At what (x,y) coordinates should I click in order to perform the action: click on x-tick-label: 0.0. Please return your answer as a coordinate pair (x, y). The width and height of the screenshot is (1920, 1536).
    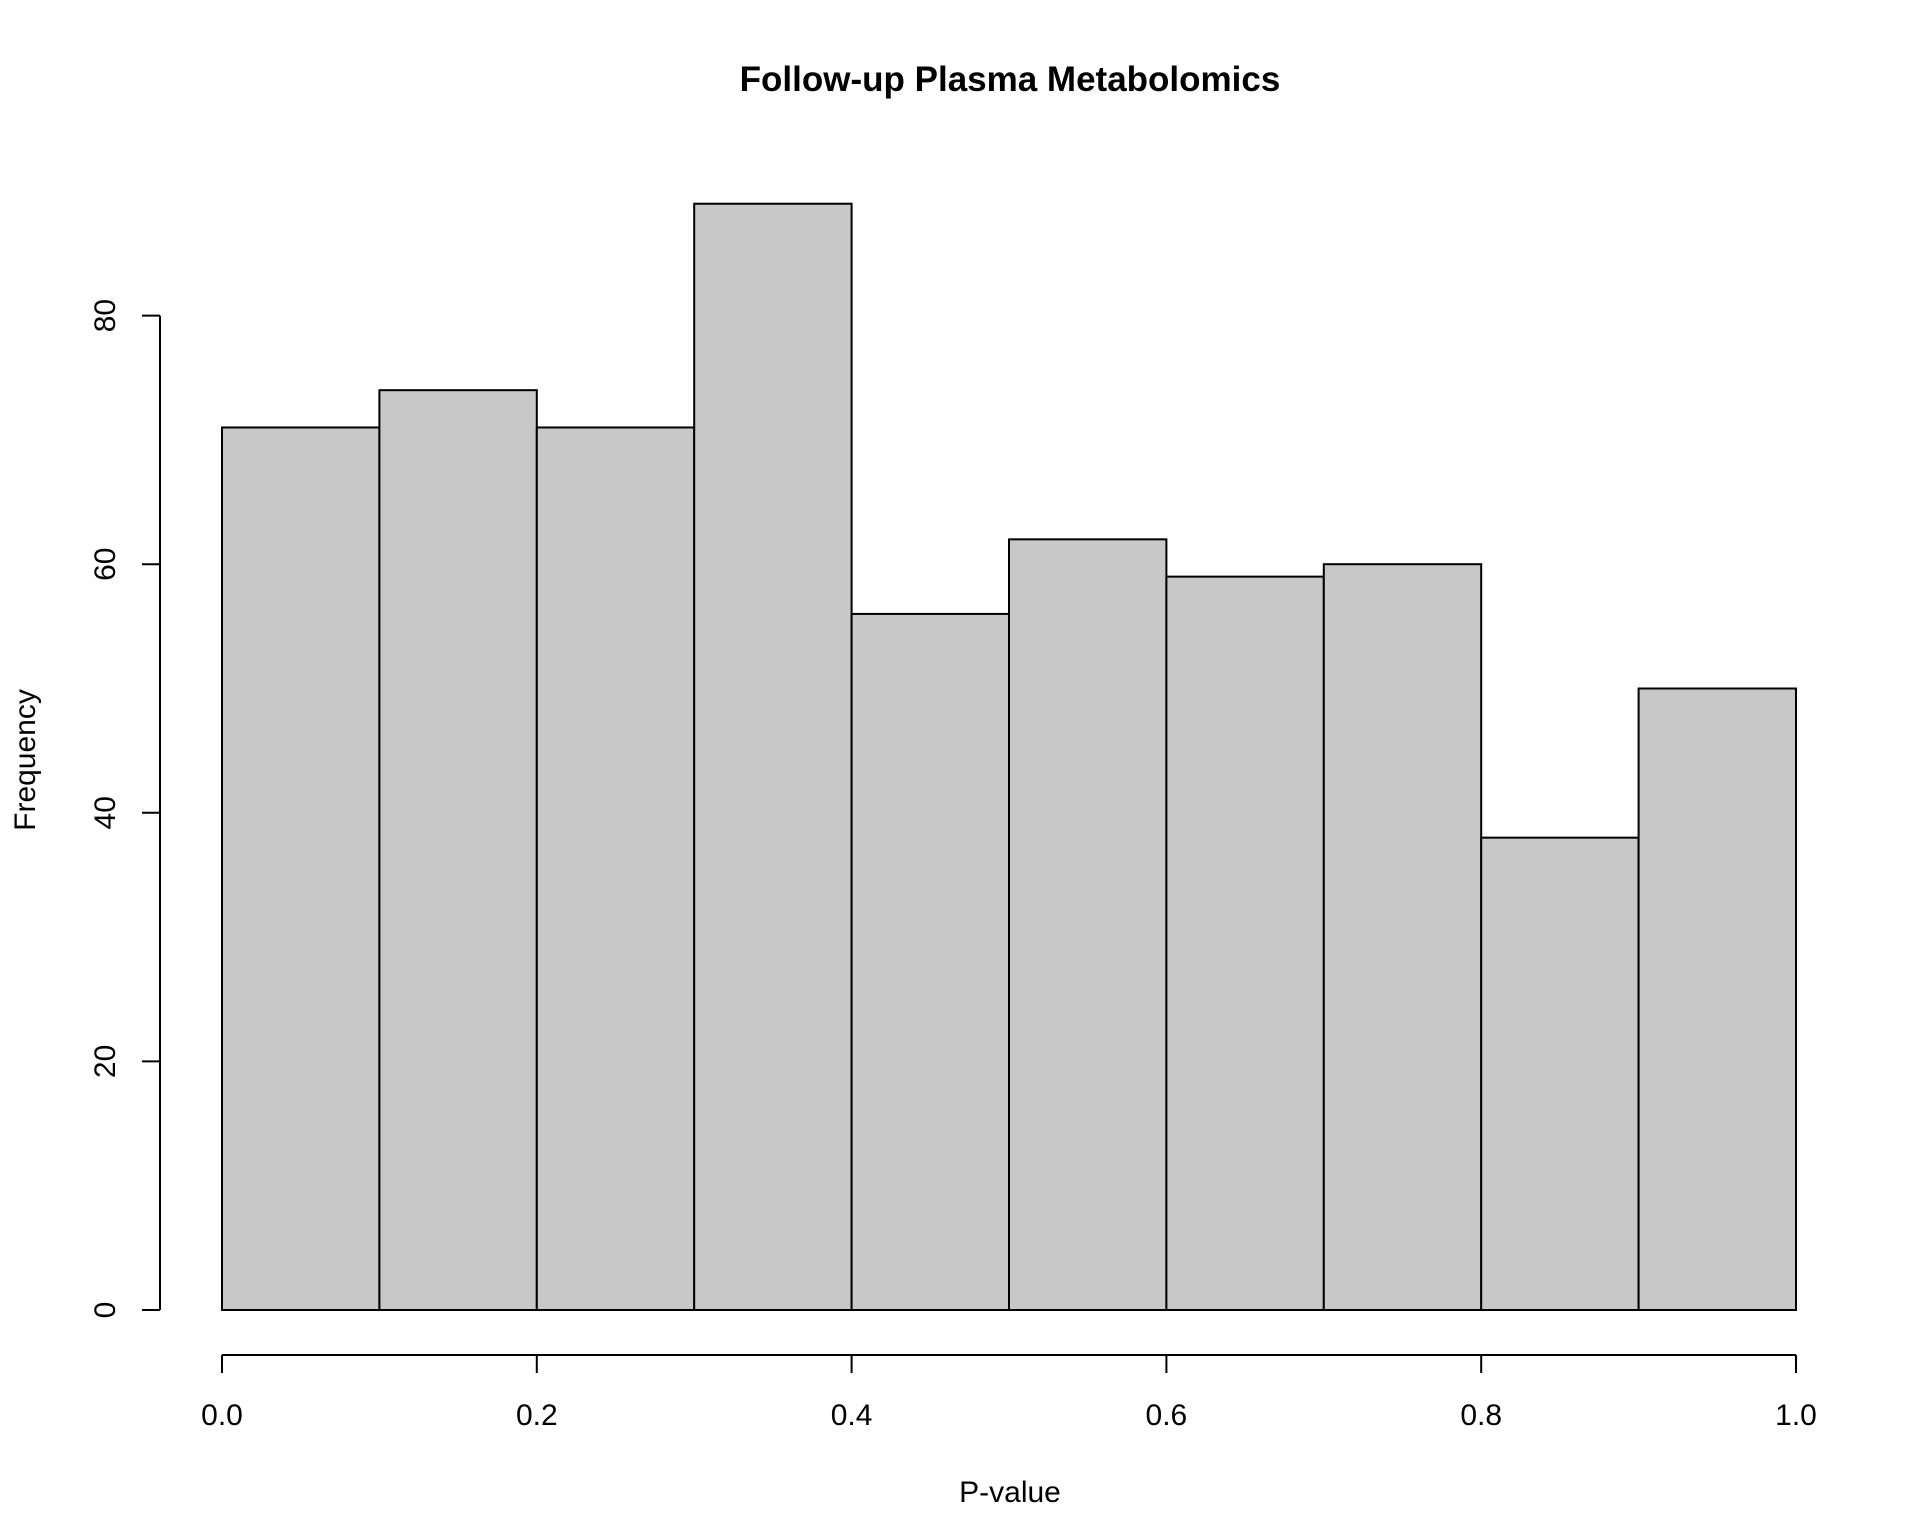
    Looking at the image, I should click on (222, 1415).